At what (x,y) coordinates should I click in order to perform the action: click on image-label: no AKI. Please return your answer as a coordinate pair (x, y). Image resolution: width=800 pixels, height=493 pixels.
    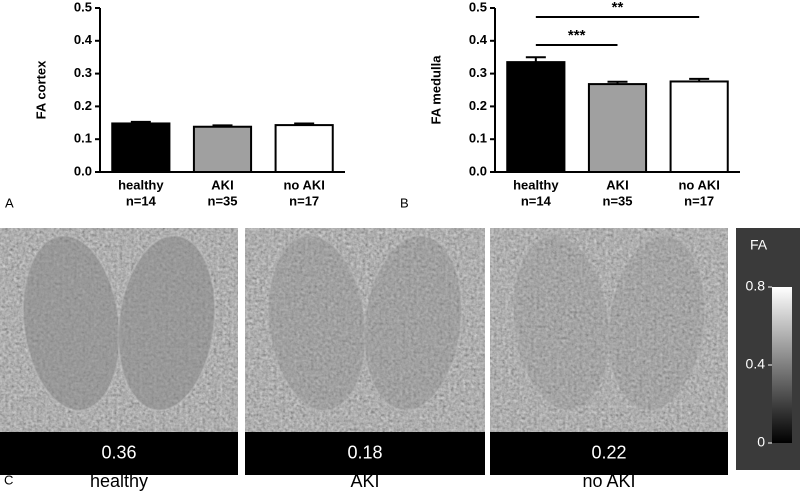
    Looking at the image, I should click on (608, 481).